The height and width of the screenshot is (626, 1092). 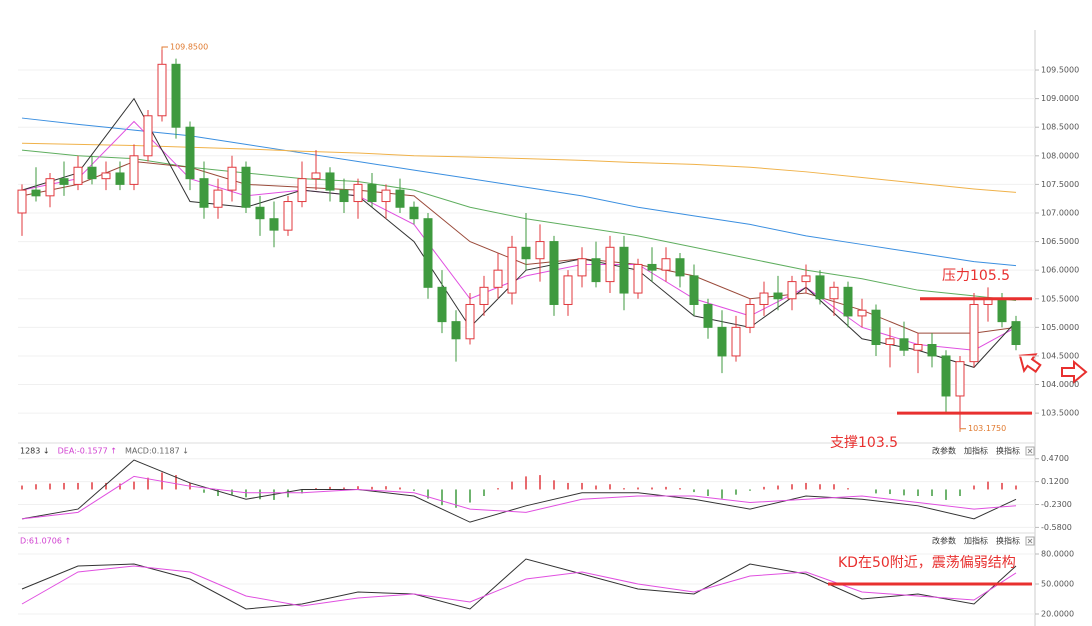 I want to click on y-tick-label: 109.5000, so click(x=1060, y=70).